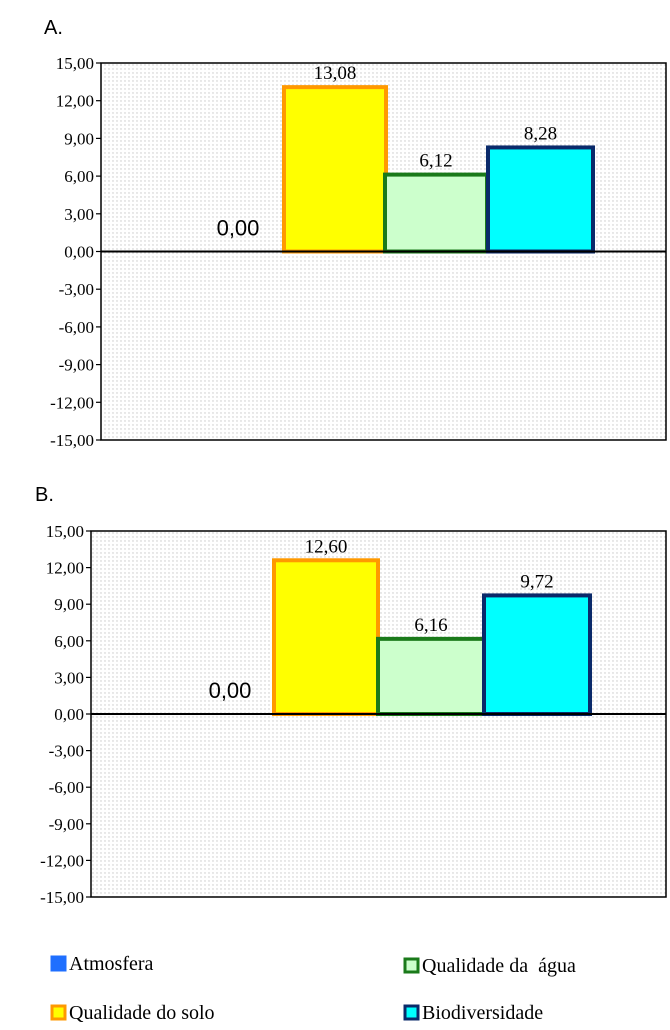  What do you see at coordinates (326, 546) in the screenshot?
I see `data-label: 12,60` at bounding box center [326, 546].